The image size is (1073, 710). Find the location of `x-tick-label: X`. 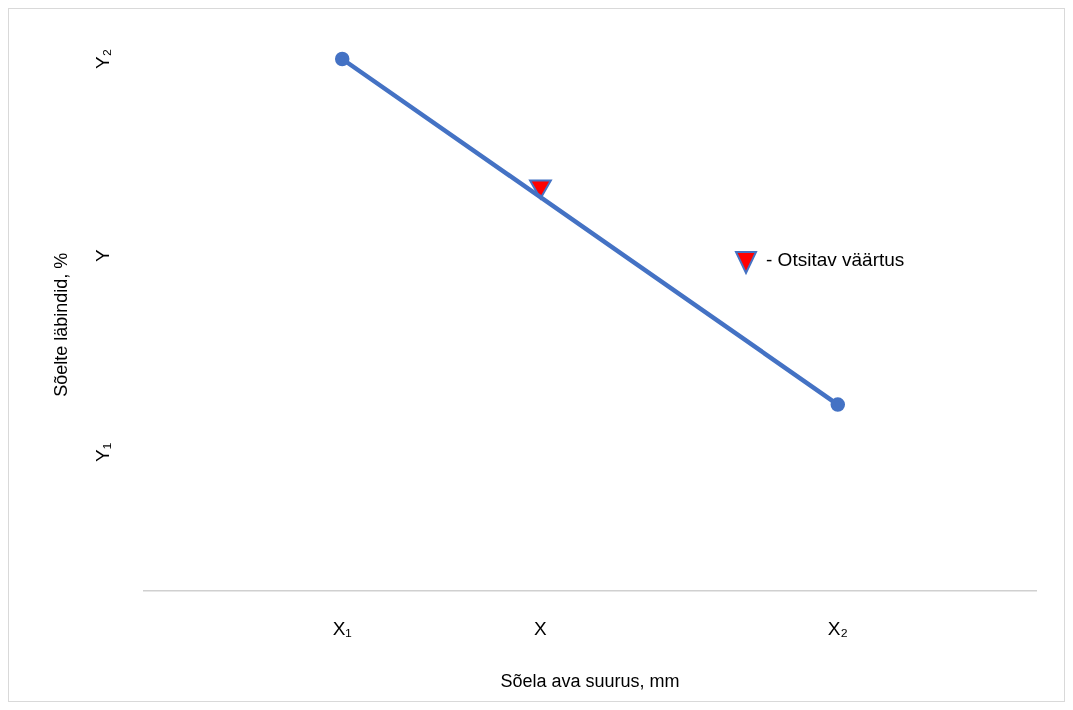

x-tick-label: X is located at coordinates (541, 629).